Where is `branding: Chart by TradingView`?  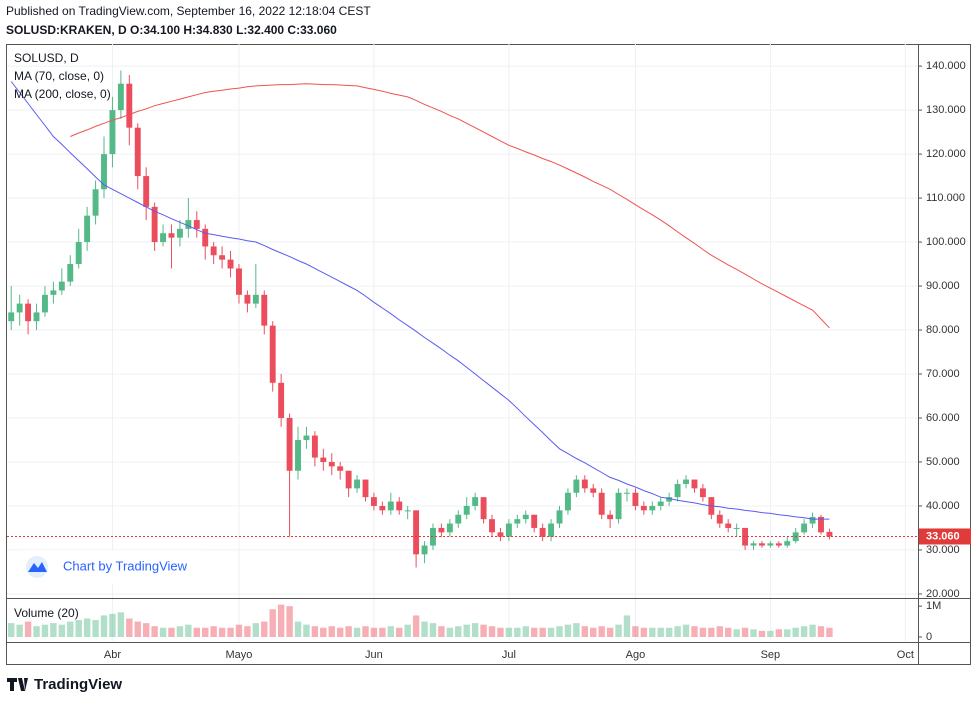
branding: Chart by TradingView is located at coordinates (112, 567).